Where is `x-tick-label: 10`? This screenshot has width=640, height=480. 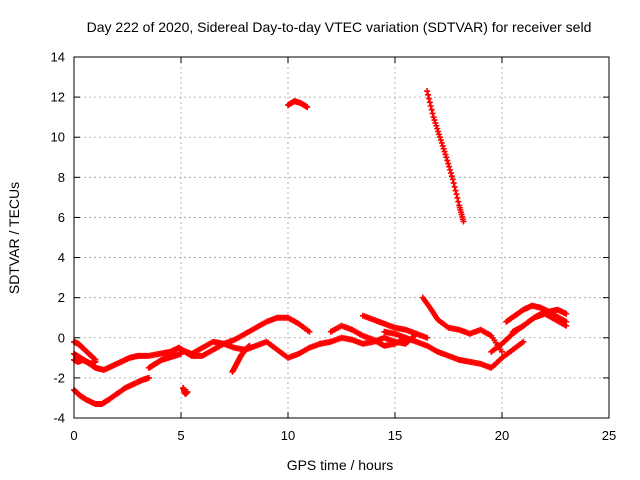
x-tick-label: 10 is located at coordinates (288, 435).